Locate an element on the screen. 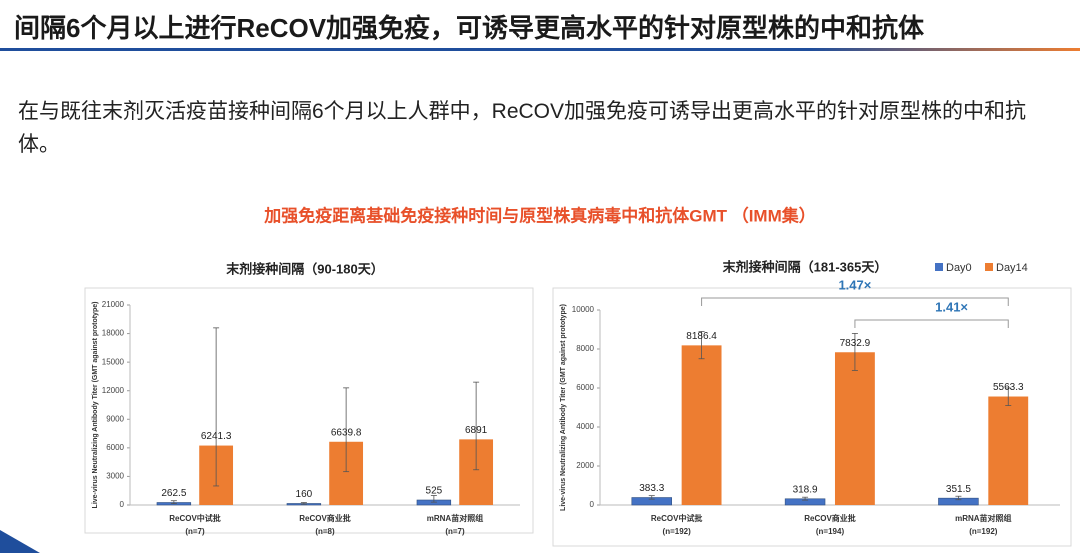 Image resolution: width=1080 pixels, height=553 pixels. sample-size: (n=194) is located at coordinates (830, 531).